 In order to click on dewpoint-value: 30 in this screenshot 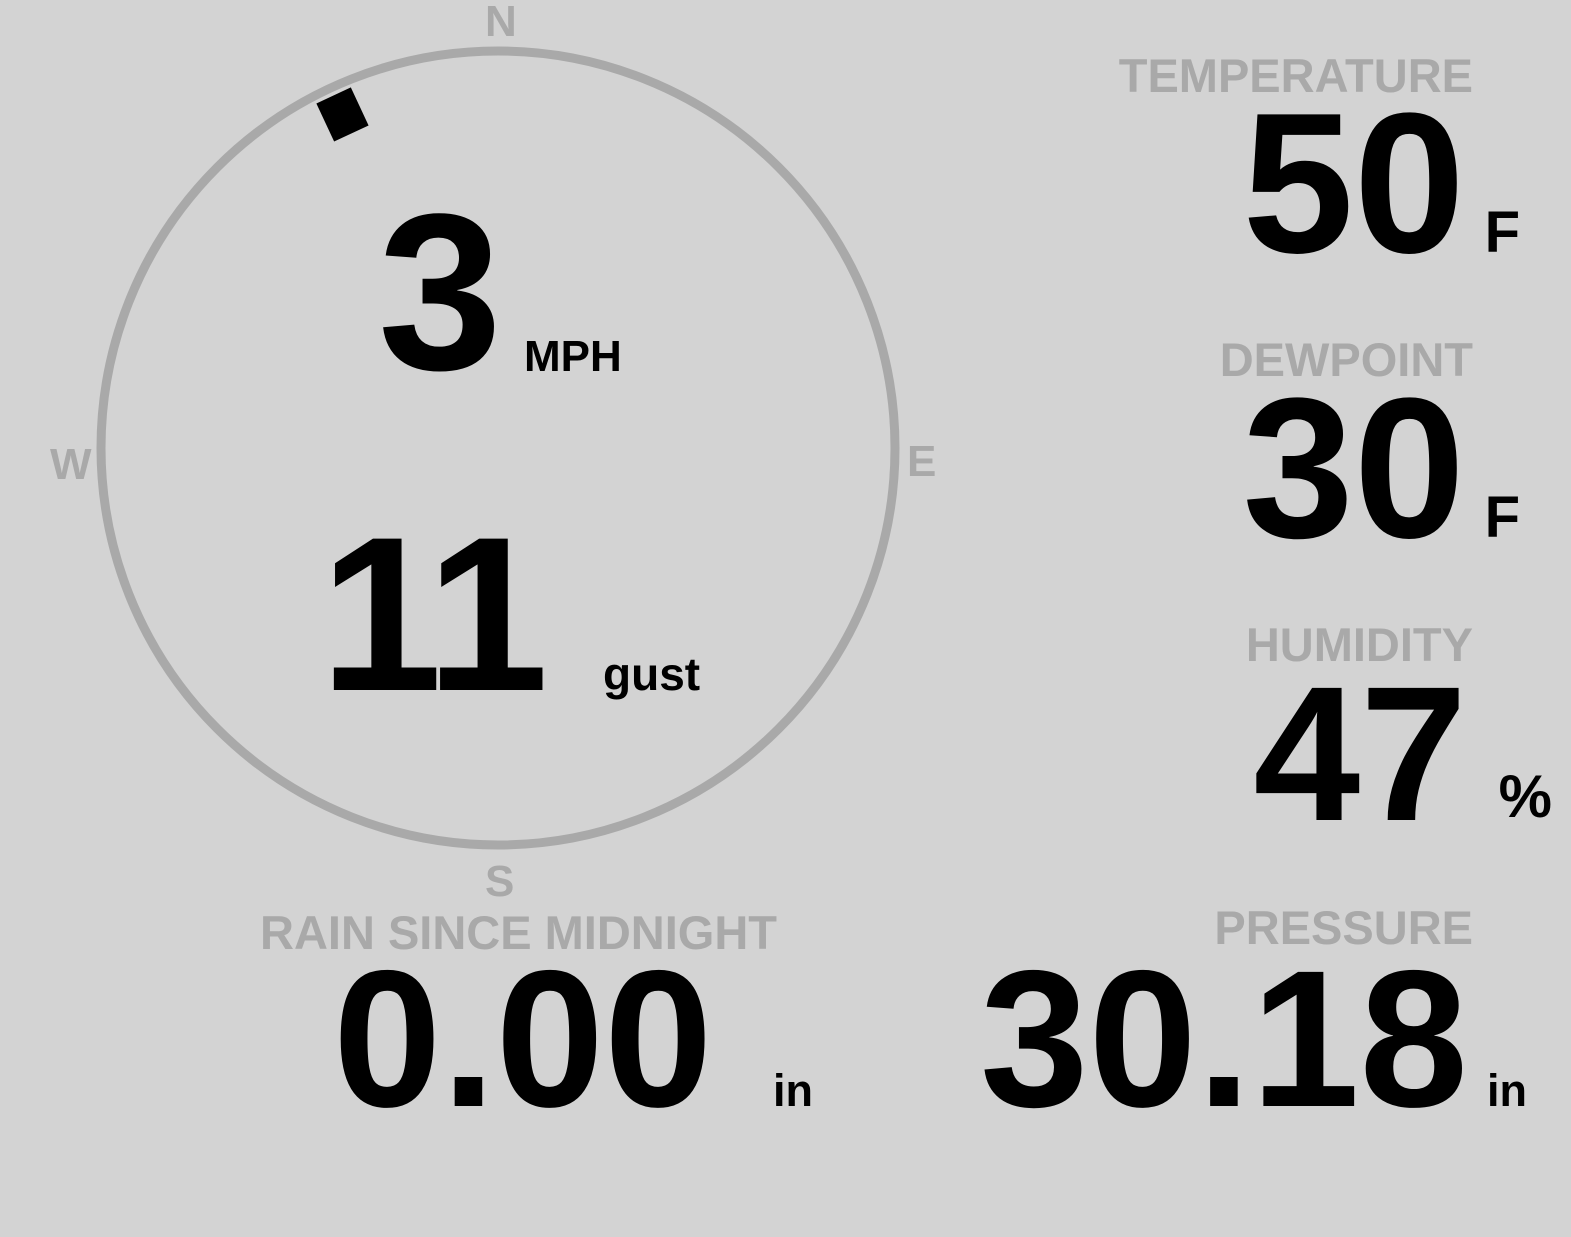, I will do `click(1353, 468)`.